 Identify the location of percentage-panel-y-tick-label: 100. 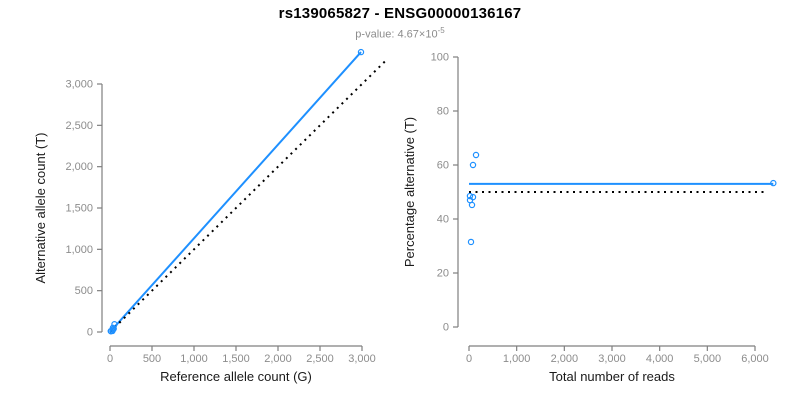
(440, 58).